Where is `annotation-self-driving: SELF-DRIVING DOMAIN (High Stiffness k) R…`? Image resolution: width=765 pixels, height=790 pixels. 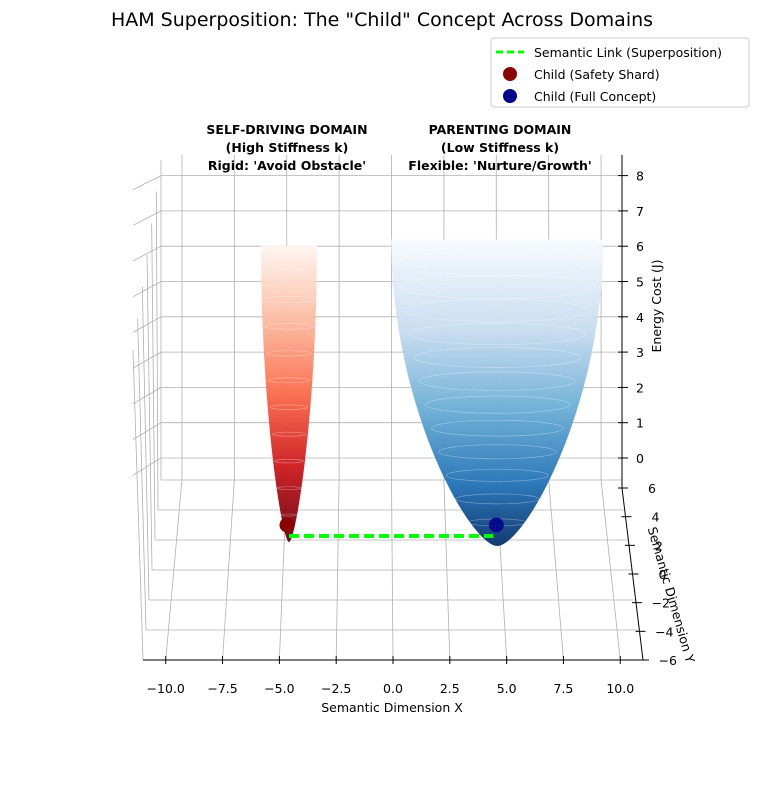
annotation-self-driving: SELF-DRIVING DOMAIN (High Stiffness k) R… is located at coordinates (286, 147).